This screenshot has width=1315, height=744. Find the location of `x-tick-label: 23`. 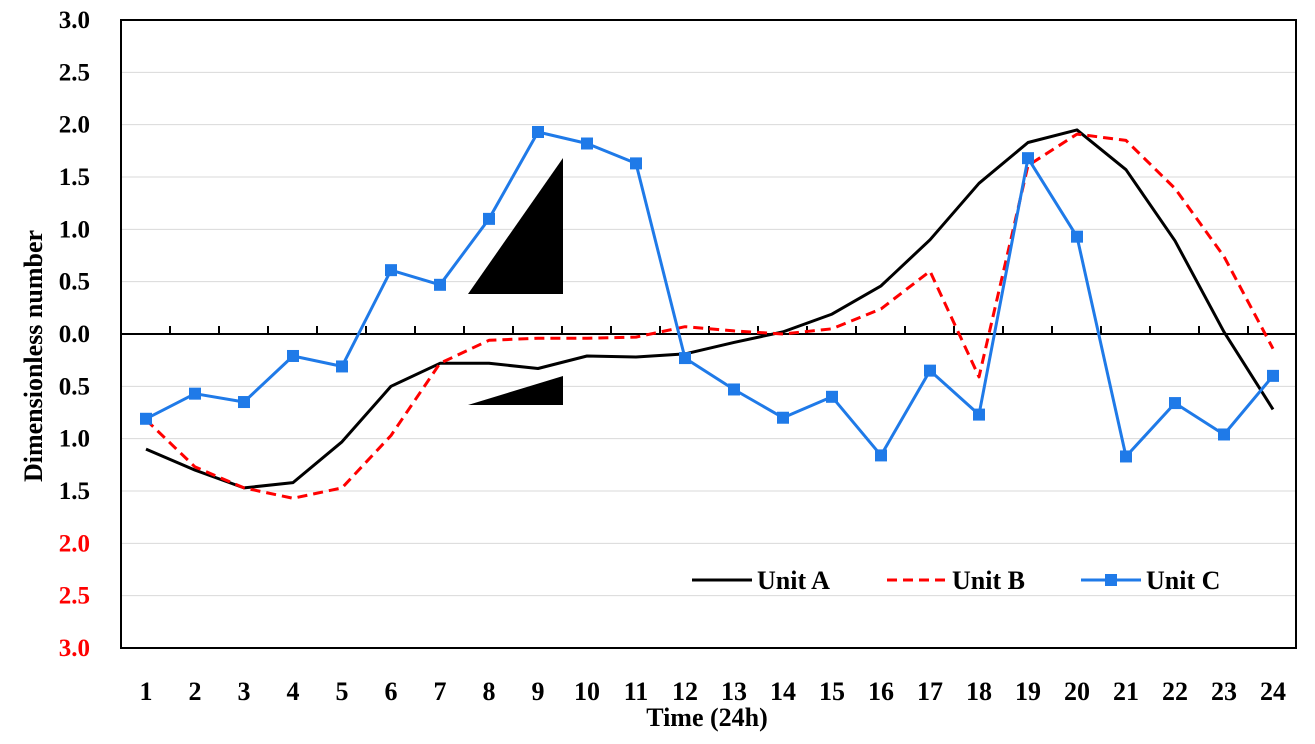

x-tick-label: 23 is located at coordinates (1224, 691).